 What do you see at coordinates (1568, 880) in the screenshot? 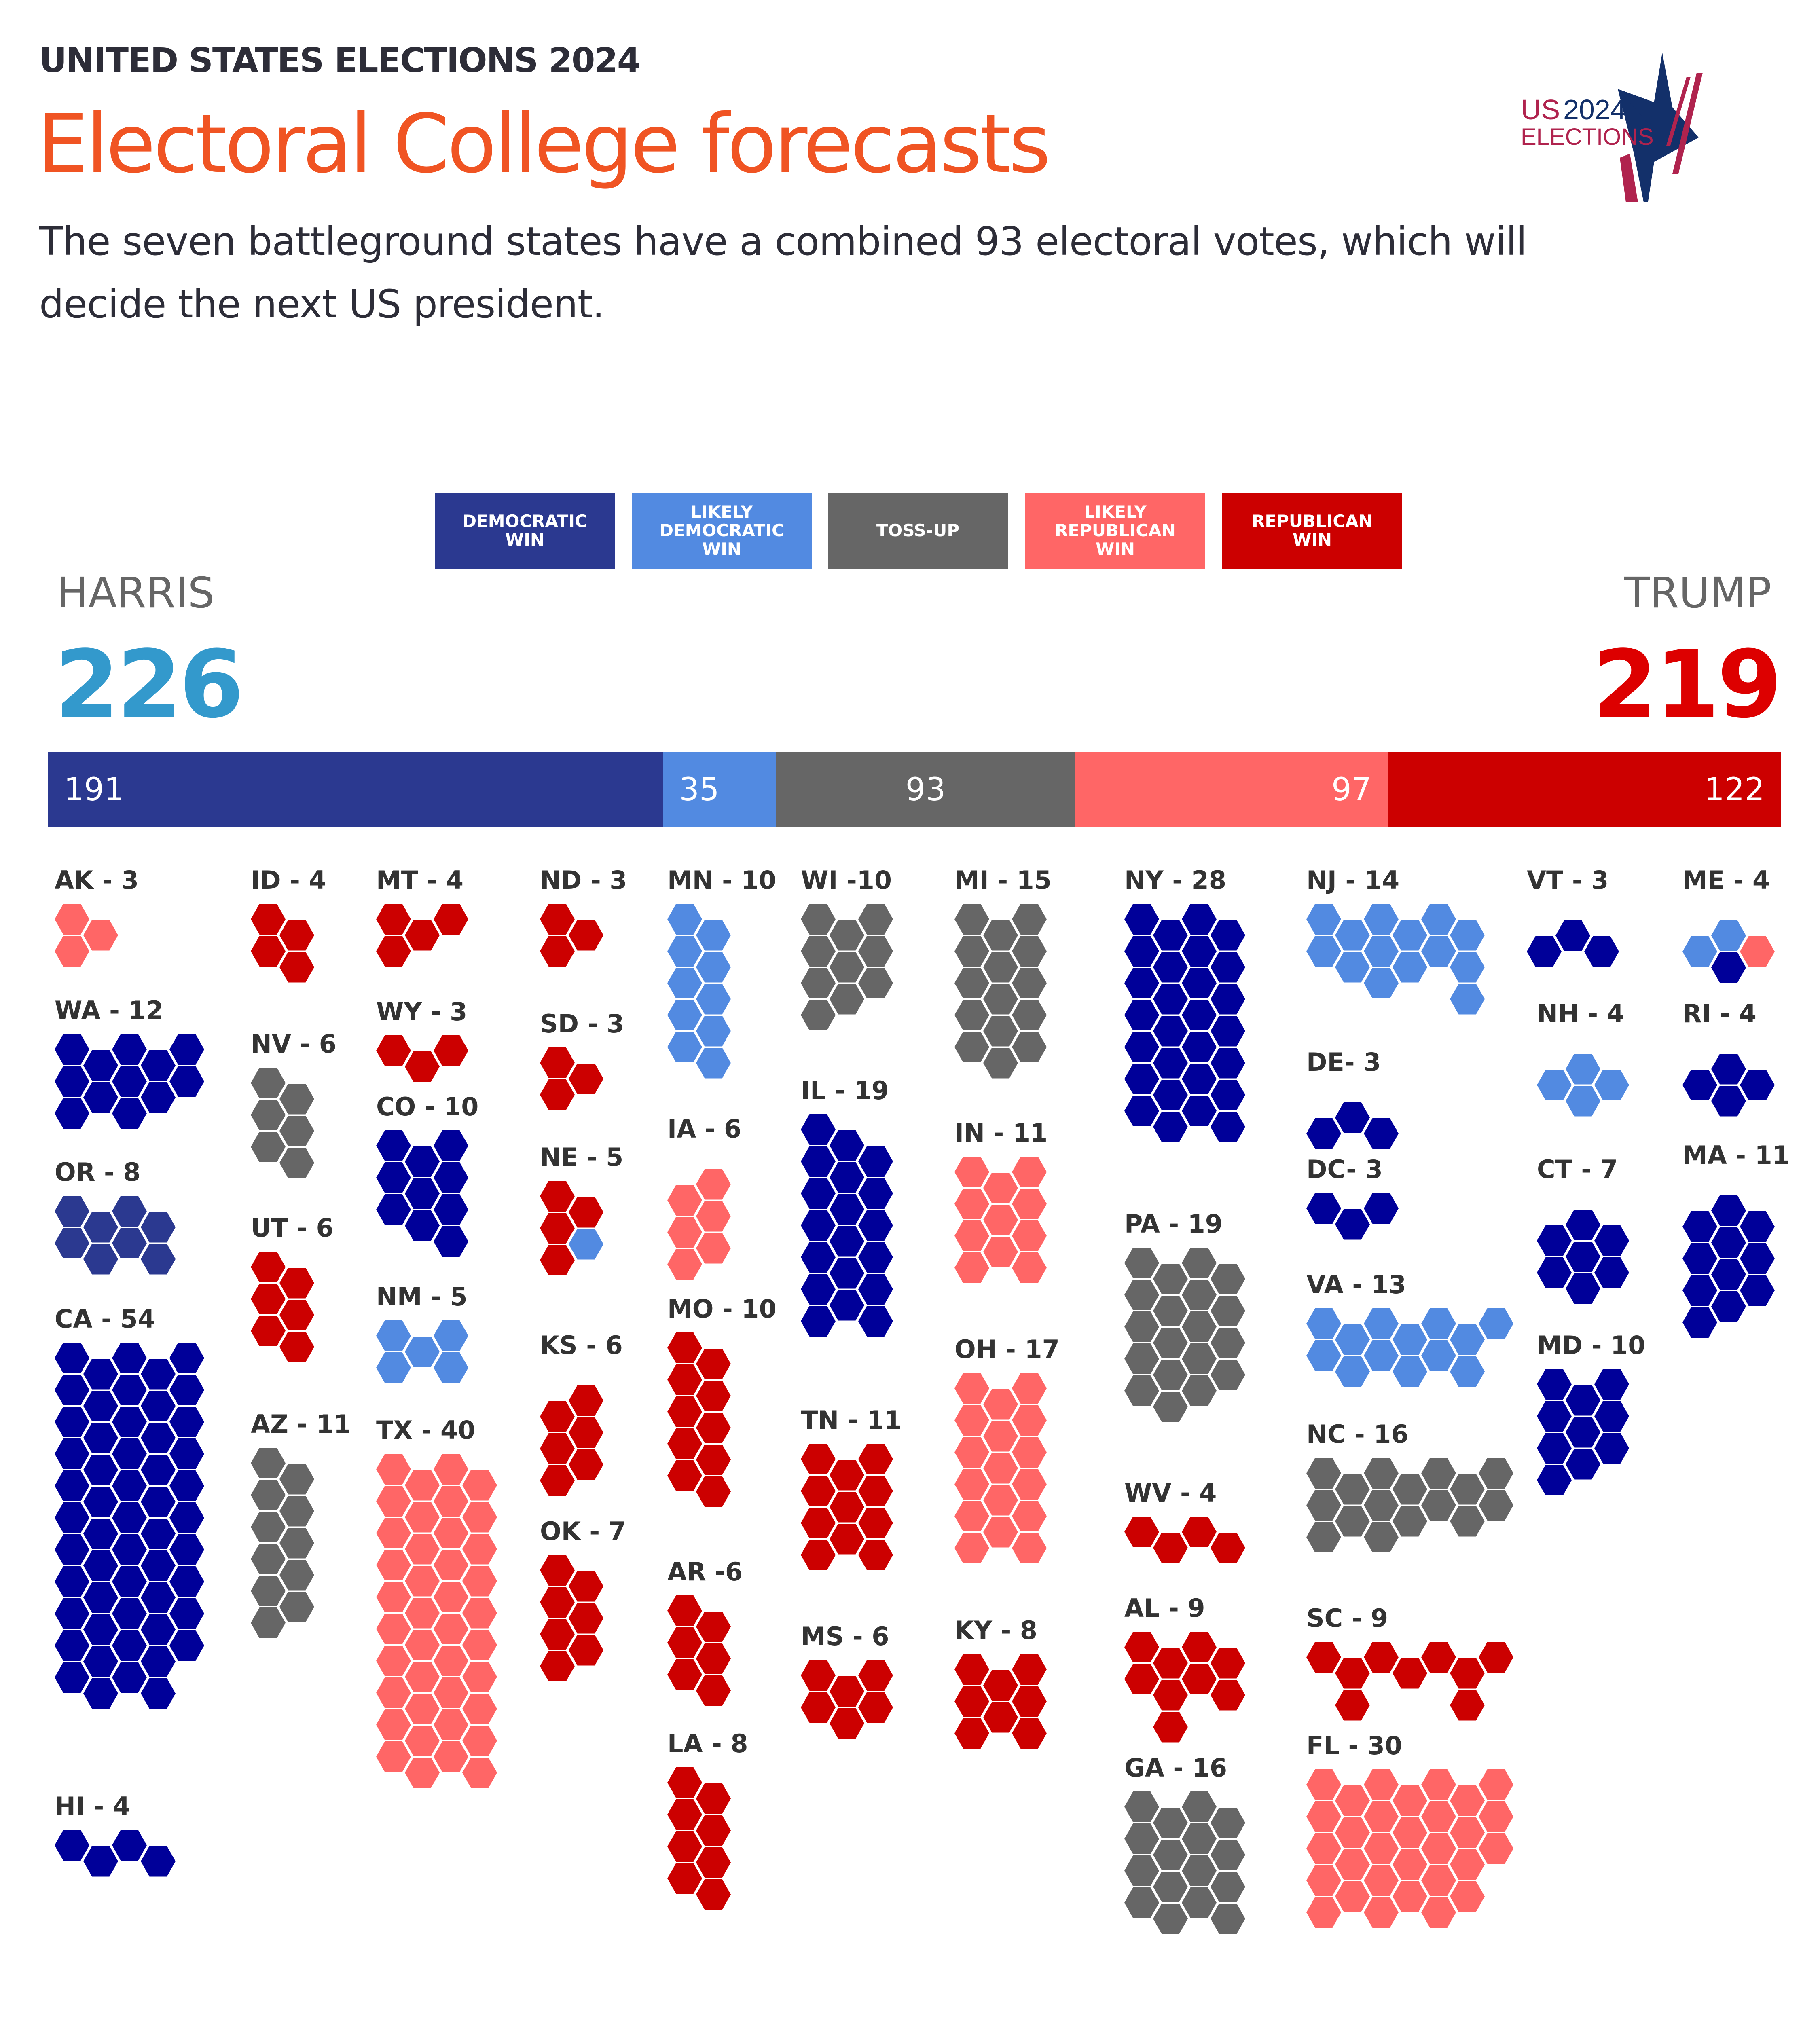
I see `state-label: VT - 3` at bounding box center [1568, 880].